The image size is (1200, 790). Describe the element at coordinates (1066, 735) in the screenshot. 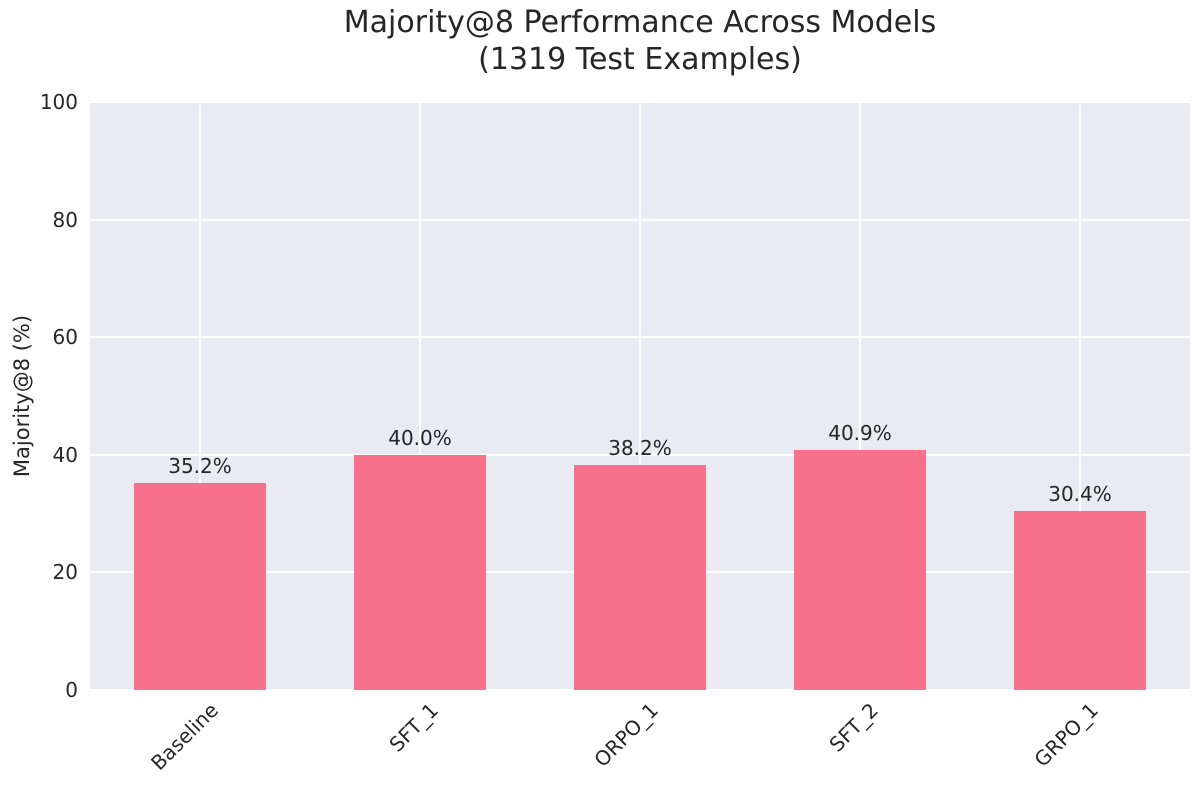

I see `x-tick-label-grpo_1: GRPO_1` at that location.